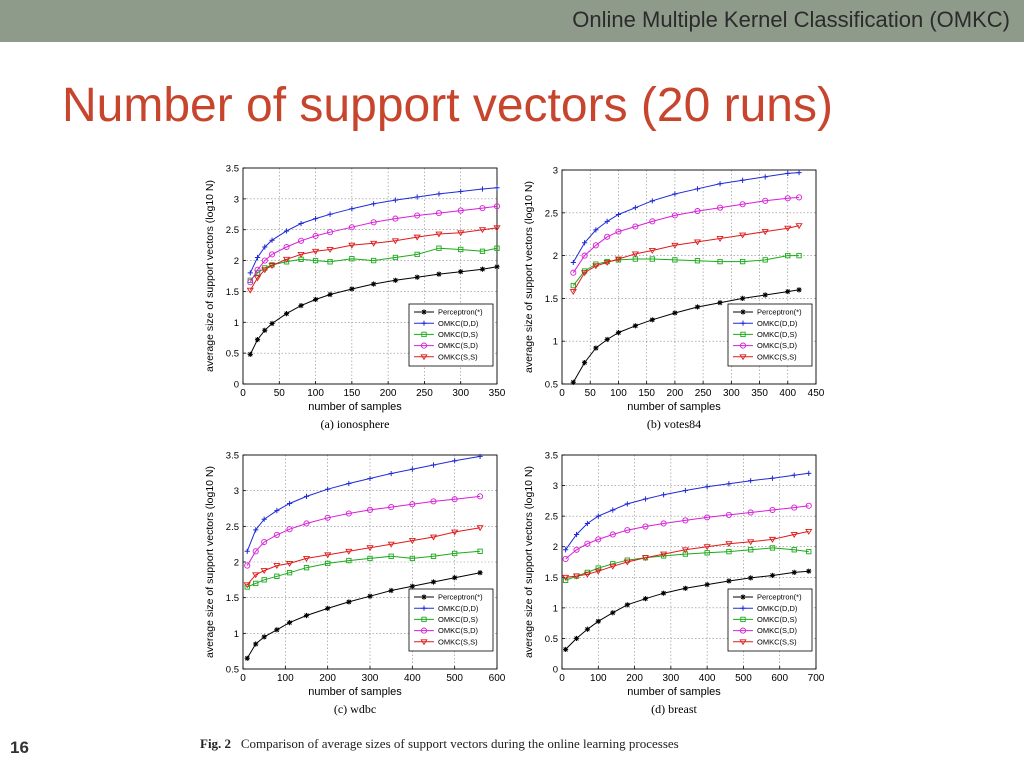 The image size is (1024, 768). What do you see at coordinates (551, 299) in the screenshot?
I see `y-tick-label: 1.5` at bounding box center [551, 299].